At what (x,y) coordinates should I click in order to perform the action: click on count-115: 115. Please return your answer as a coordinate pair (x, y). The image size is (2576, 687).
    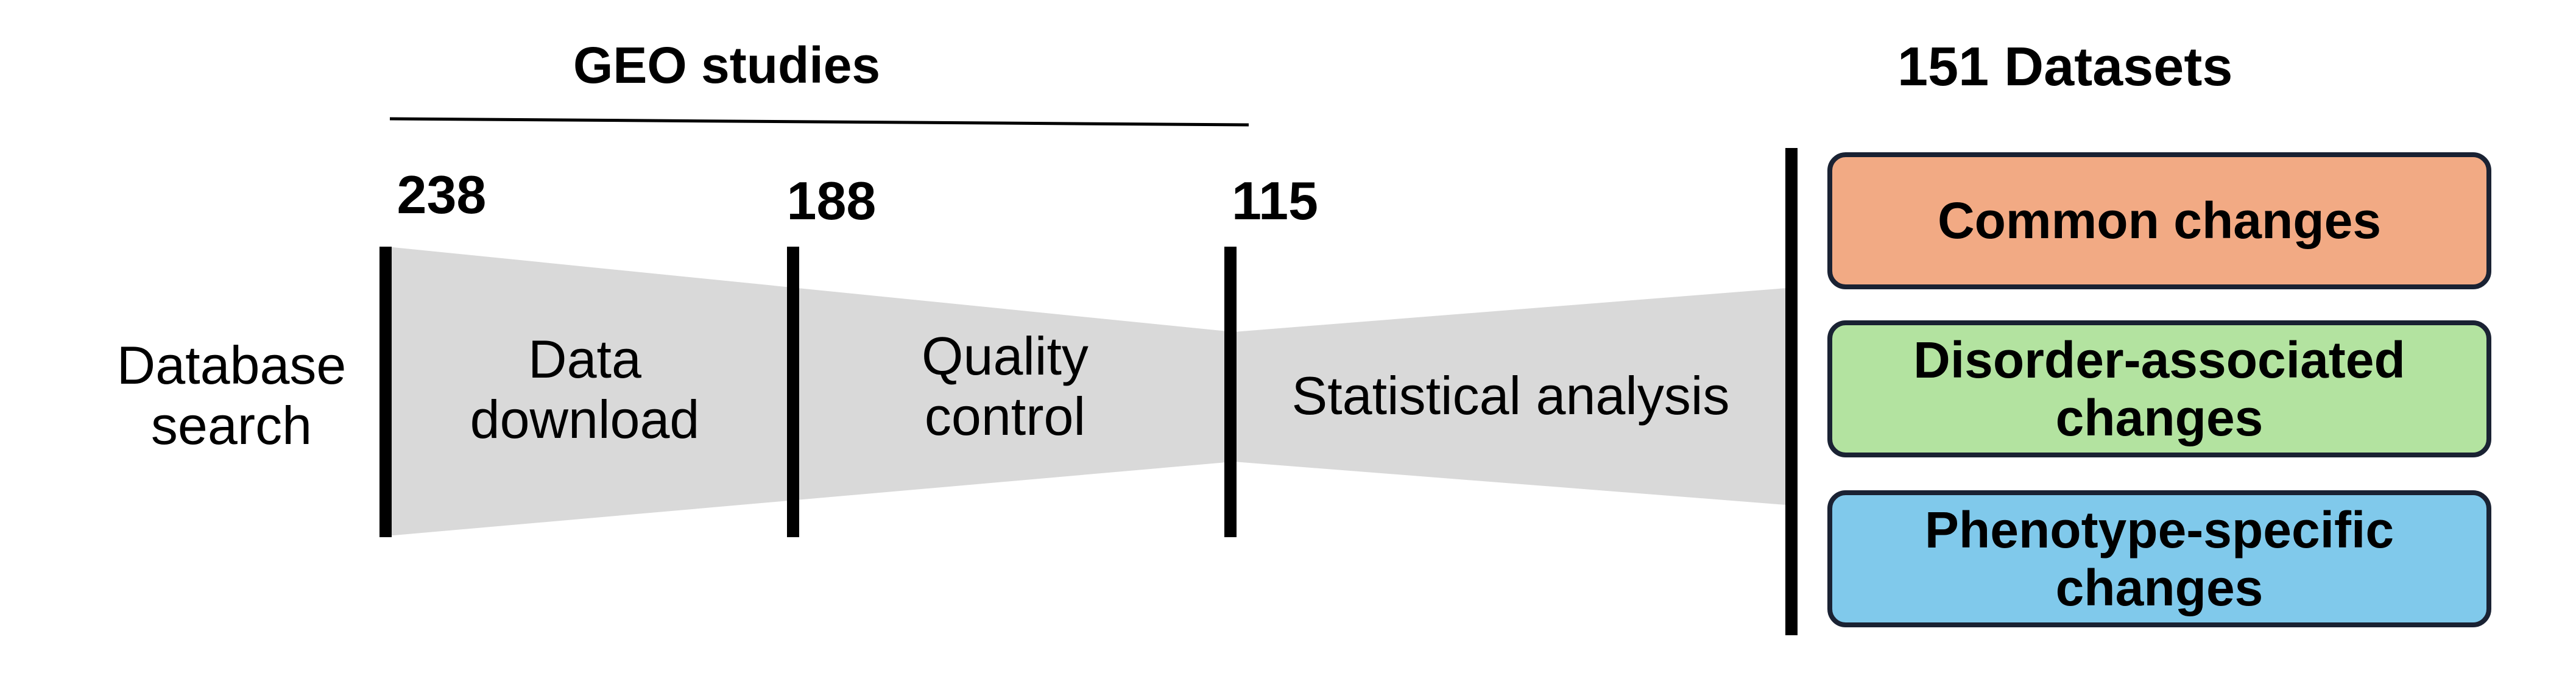
    Looking at the image, I should click on (1275, 201).